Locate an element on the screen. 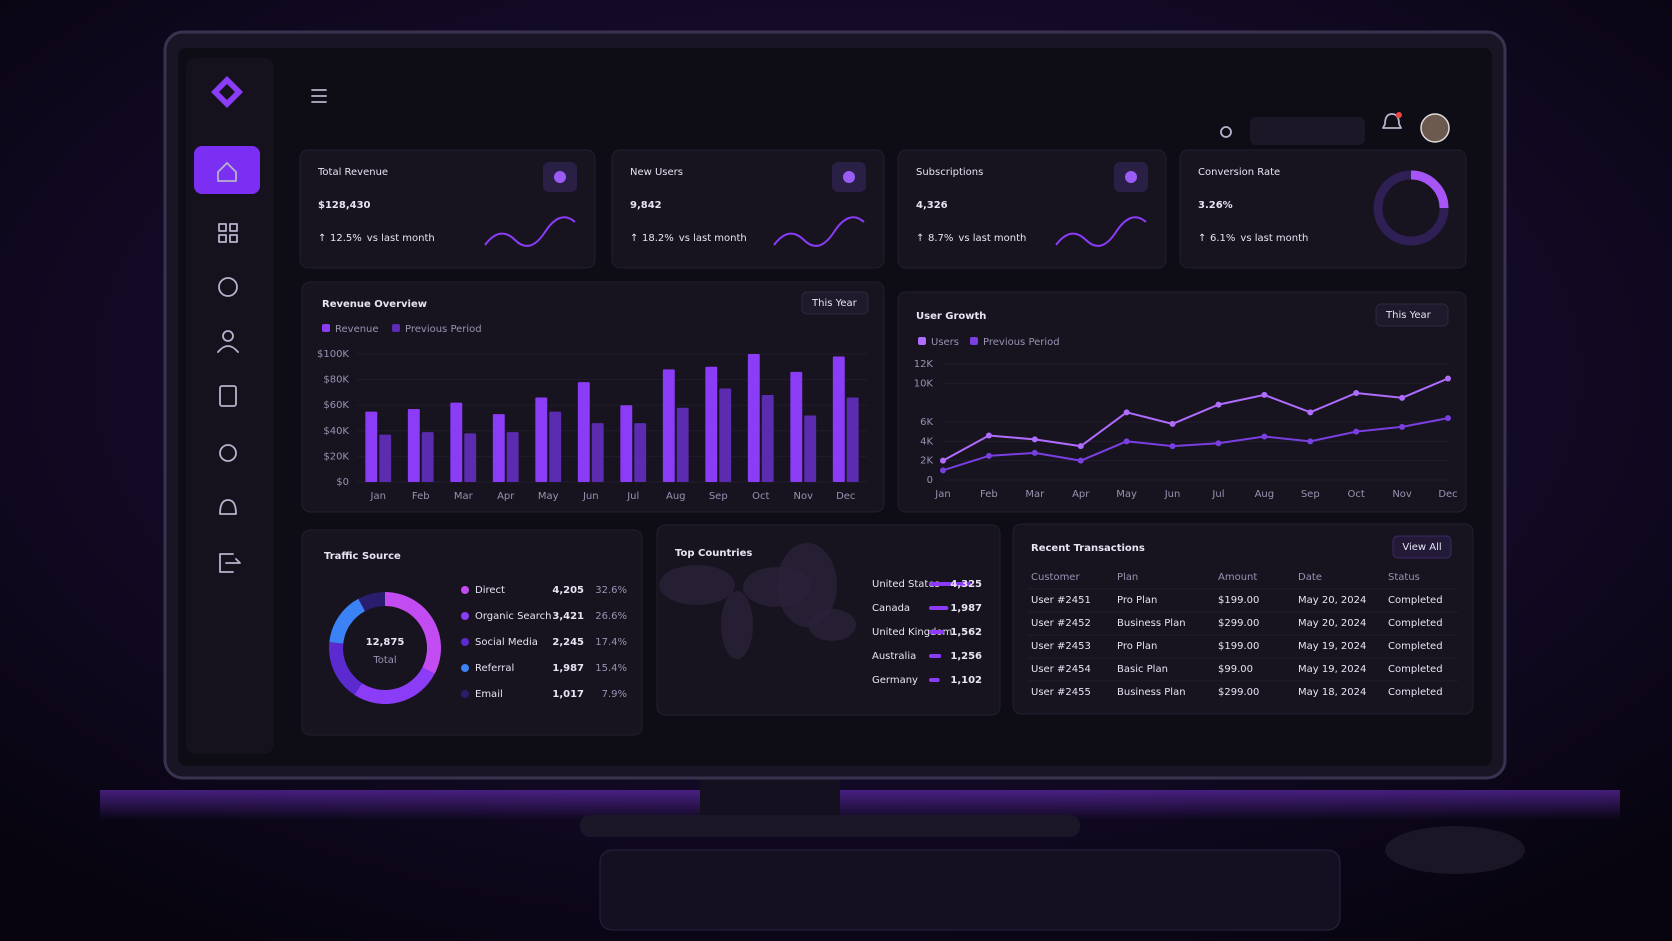 This screenshot has width=1672, height=941. nav-reports is located at coordinates (228, 396).